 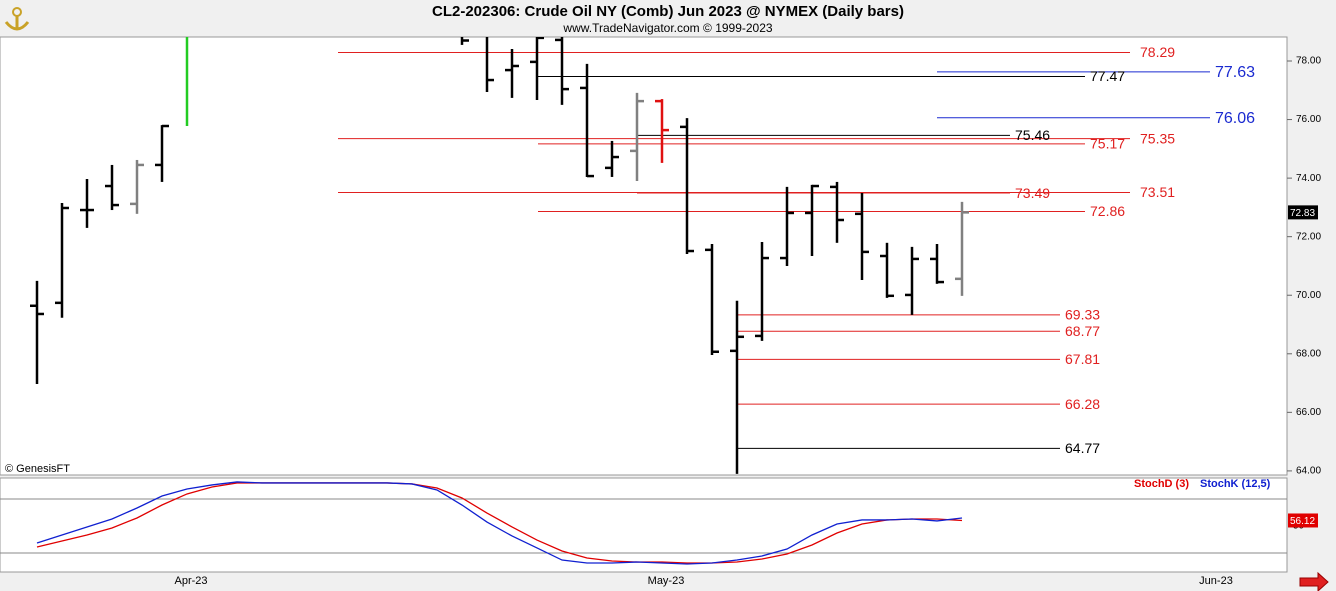 I want to click on y-tick-label: 74.00, so click(x=1308, y=178).